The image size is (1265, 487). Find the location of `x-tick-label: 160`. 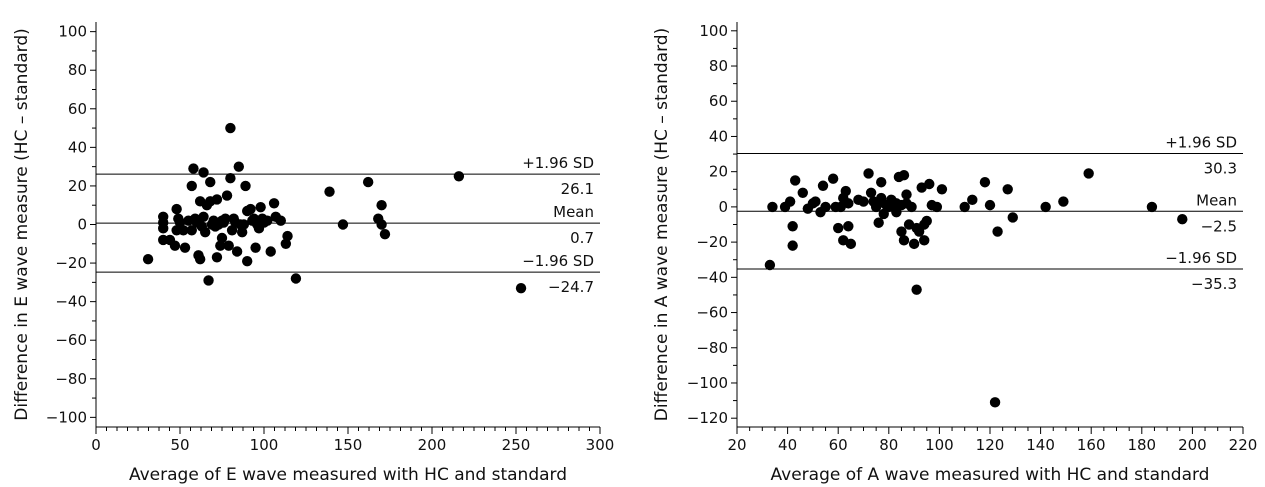

x-tick-label: 160 is located at coordinates (1091, 445).